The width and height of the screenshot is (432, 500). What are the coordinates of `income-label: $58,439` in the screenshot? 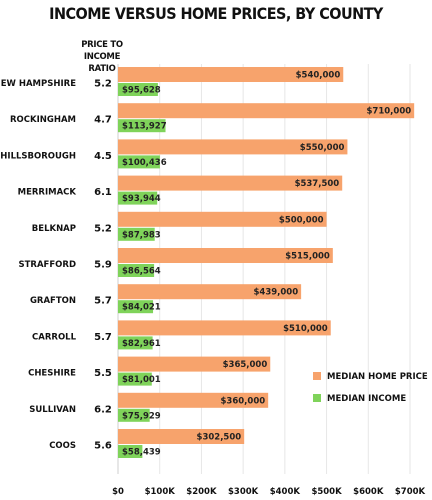 It's located at (141, 453).